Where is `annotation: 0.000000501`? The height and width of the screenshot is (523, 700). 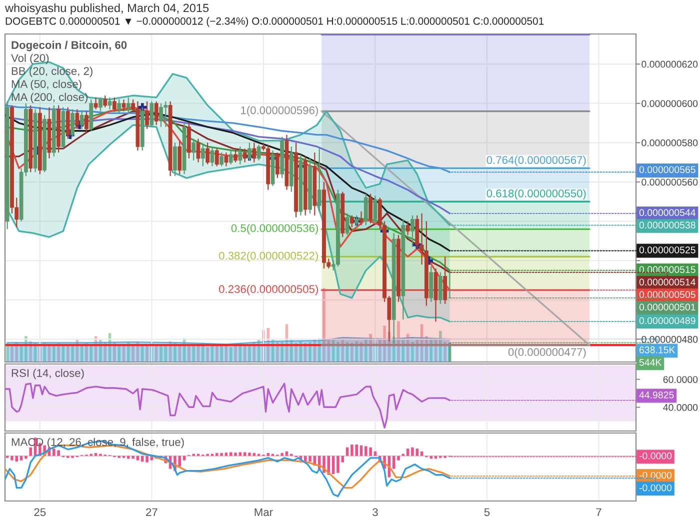 annotation: 0.000000501 is located at coordinates (667, 307).